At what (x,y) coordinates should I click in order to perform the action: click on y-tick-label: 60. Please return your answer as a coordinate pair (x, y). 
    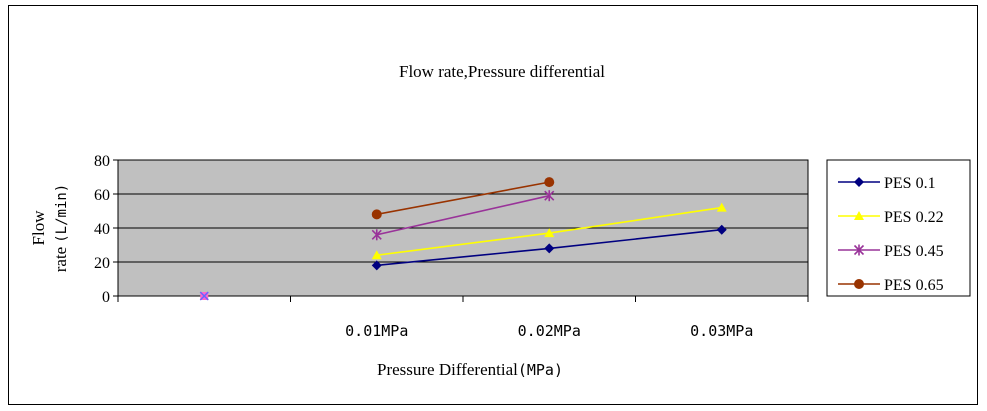
    Looking at the image, I should click on (102, 195).